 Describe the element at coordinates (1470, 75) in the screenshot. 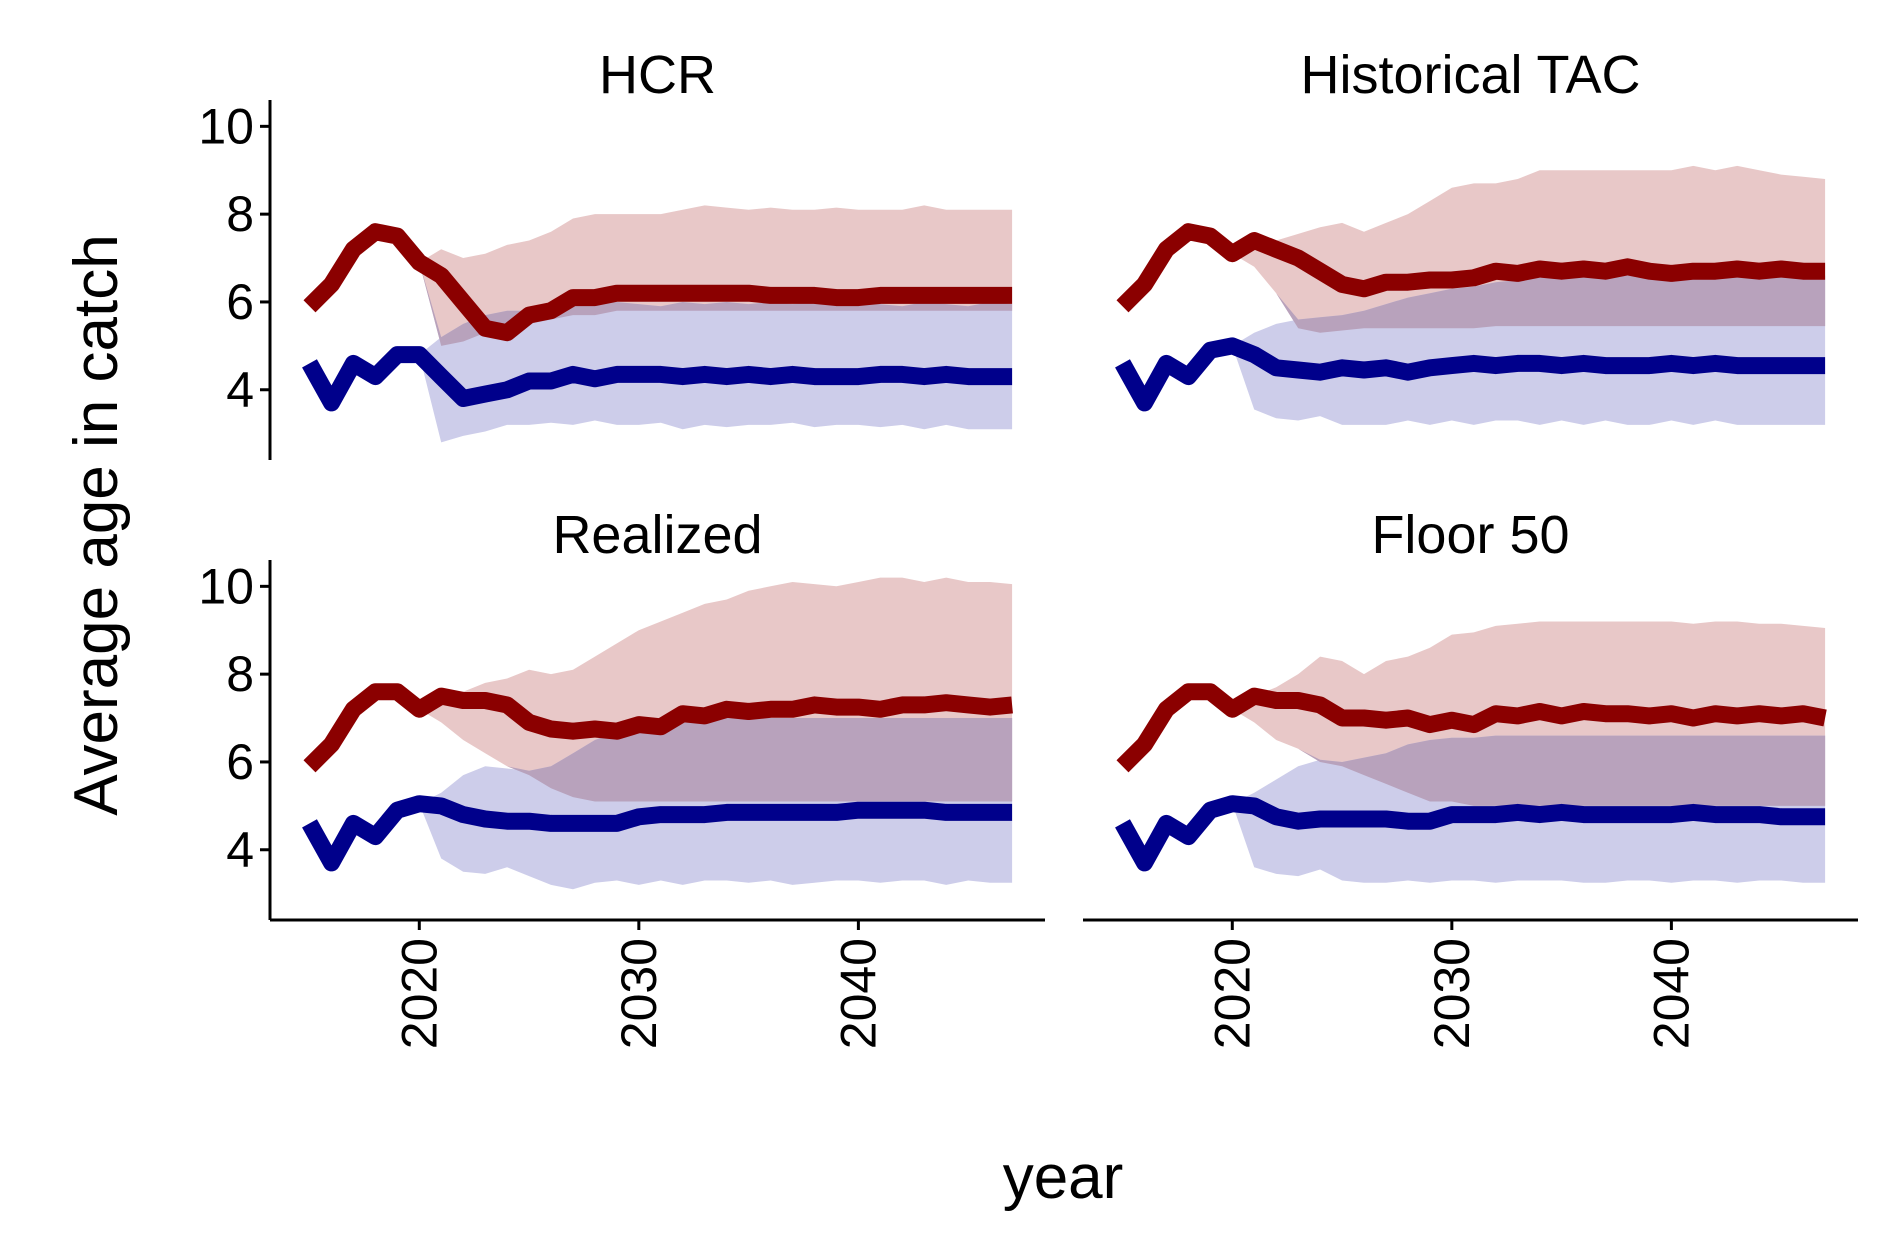

I see `panel-title: Historical TAC` at that location.